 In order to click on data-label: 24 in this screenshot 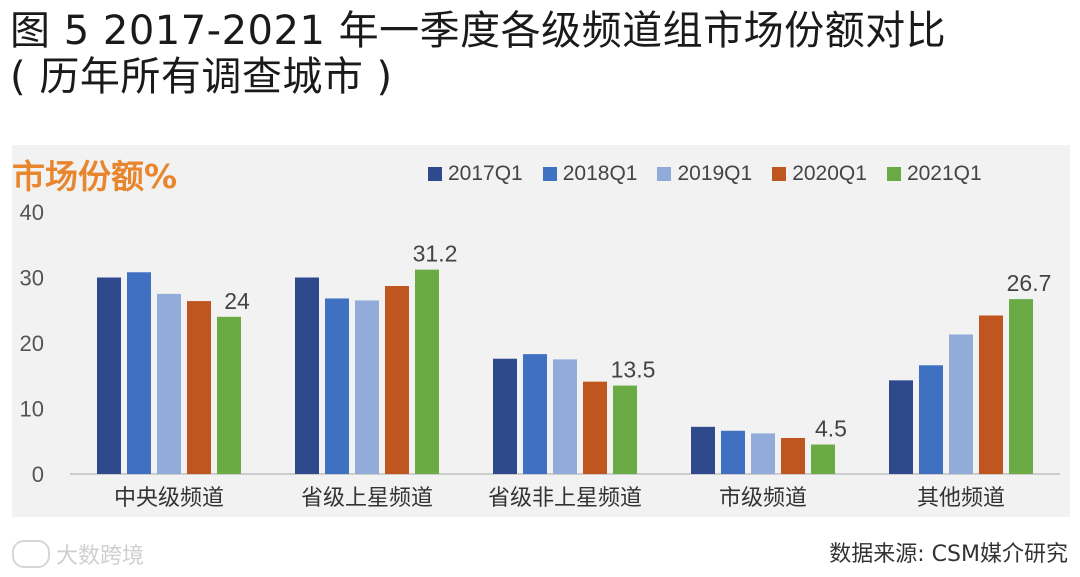, I will do `click(237, 301)`.